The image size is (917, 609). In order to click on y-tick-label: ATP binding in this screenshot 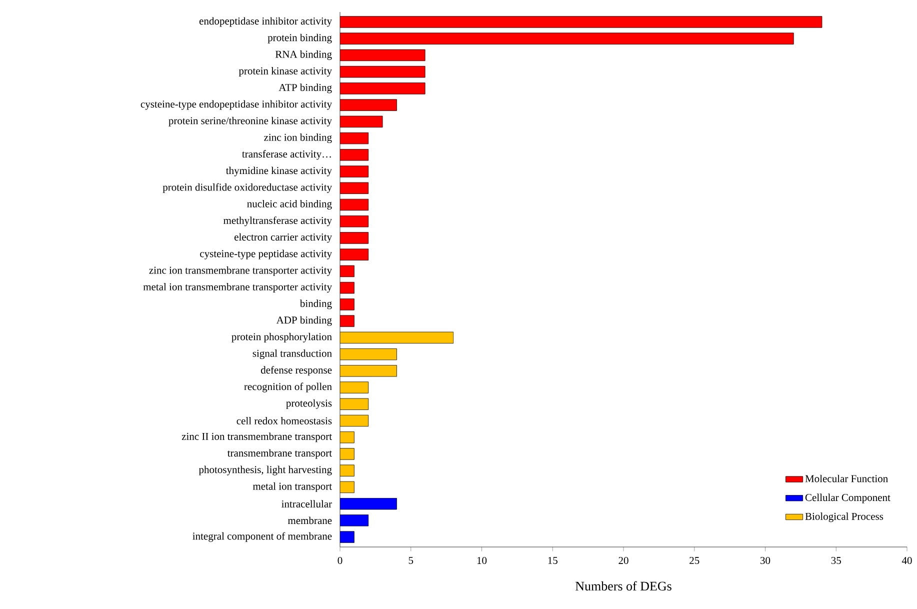, I will do `click(305, 89)`.